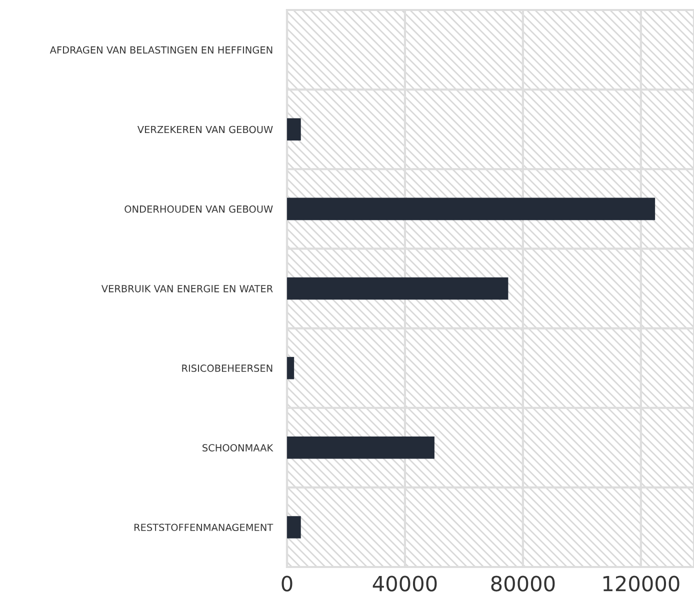  What do you see at coordinates (404, 584) in the screenshot?
I see `x-tick-label: 40000` at bounding box center [404, 584].